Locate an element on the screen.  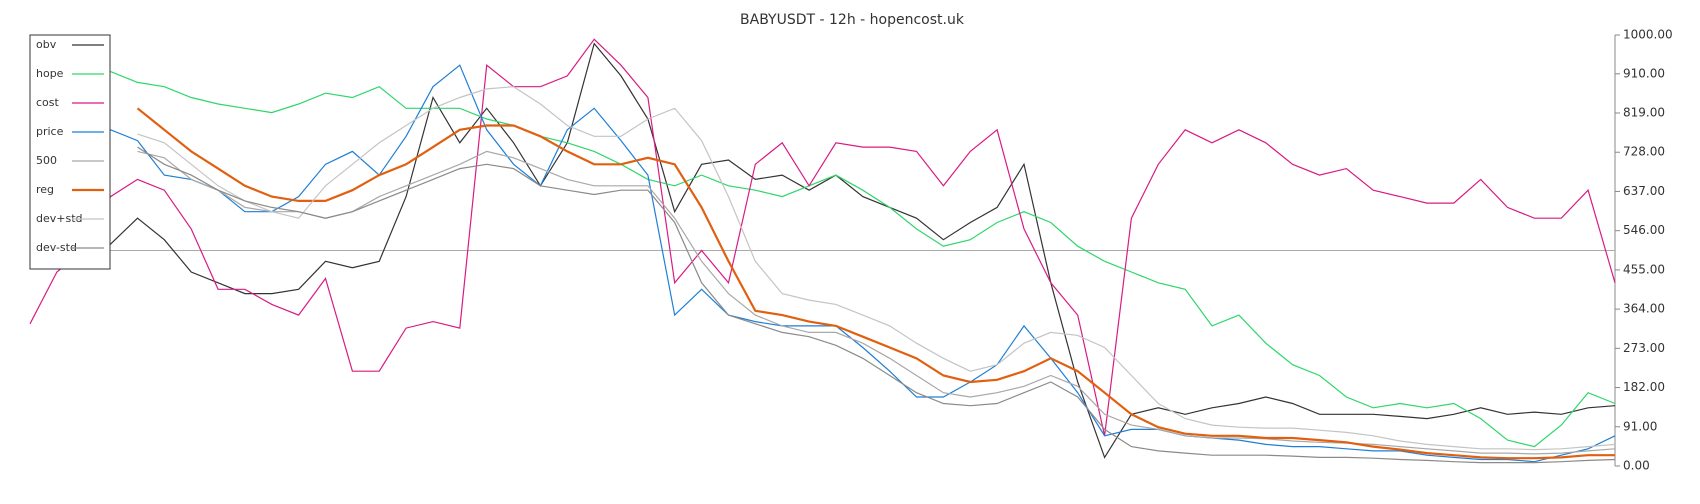
y-tick-label: 455.00 is located at coordinates (1644, 269).